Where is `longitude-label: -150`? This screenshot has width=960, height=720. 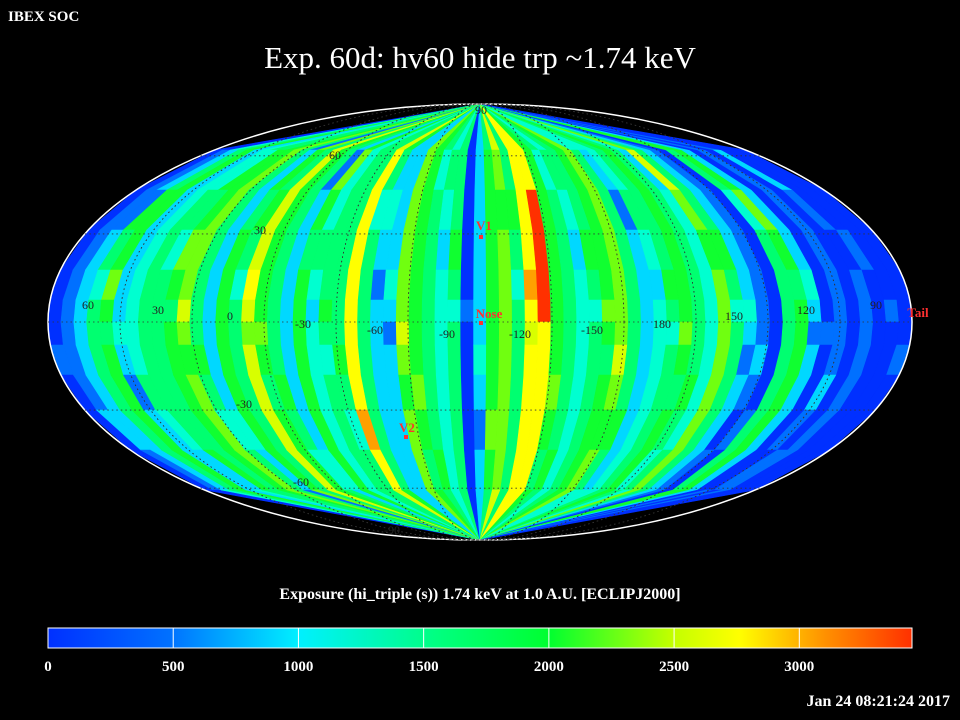 longitude-label: -150 is located at coordinates (592, 330).